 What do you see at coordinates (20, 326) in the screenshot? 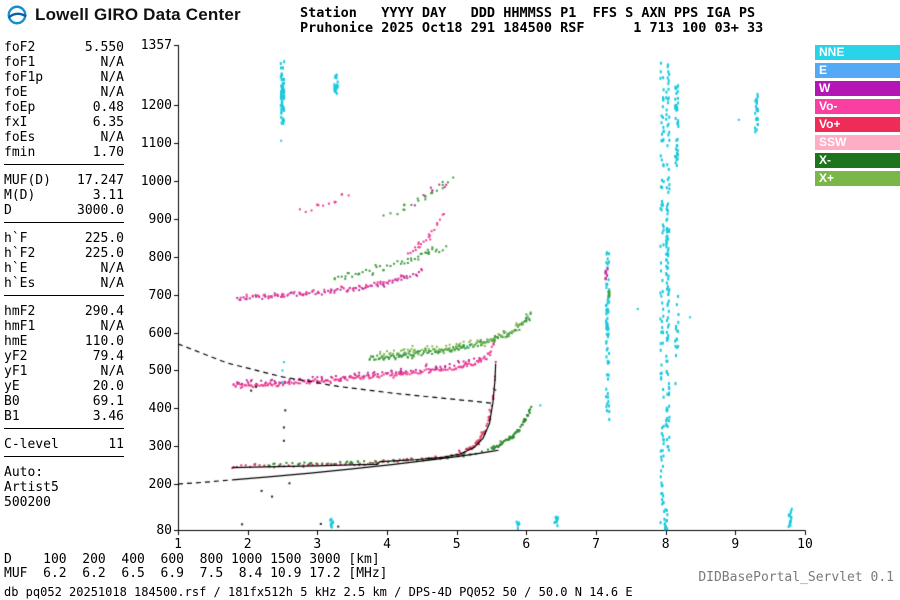
I see `param-label: hmF1` at bounding box center [20, 326].